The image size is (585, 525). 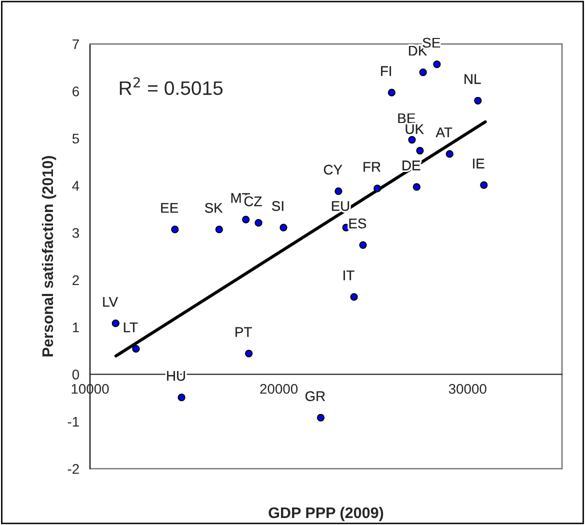 I want to click on annotation: ES, so click(x=357, y=223).